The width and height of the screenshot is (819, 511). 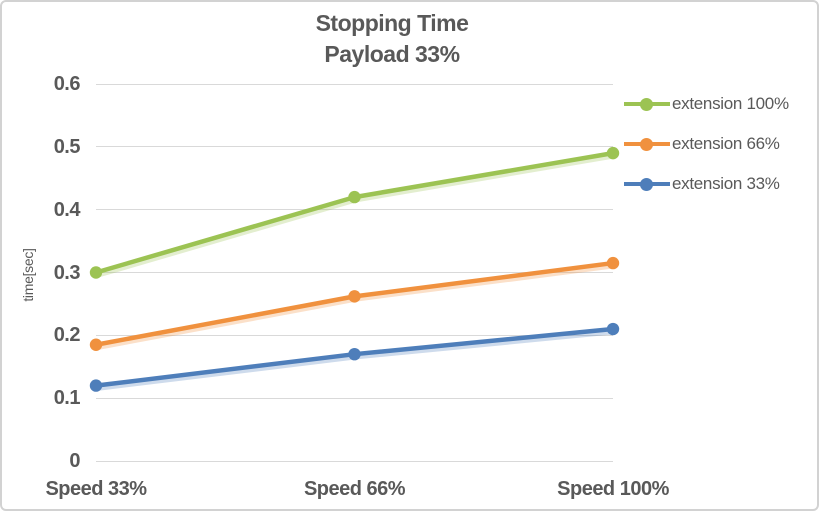 What do you see at coordinates (392, 39) in the screenshot?
I see `chart-title: Stopping Time Payload 33%` at bounding box center [392, 39].